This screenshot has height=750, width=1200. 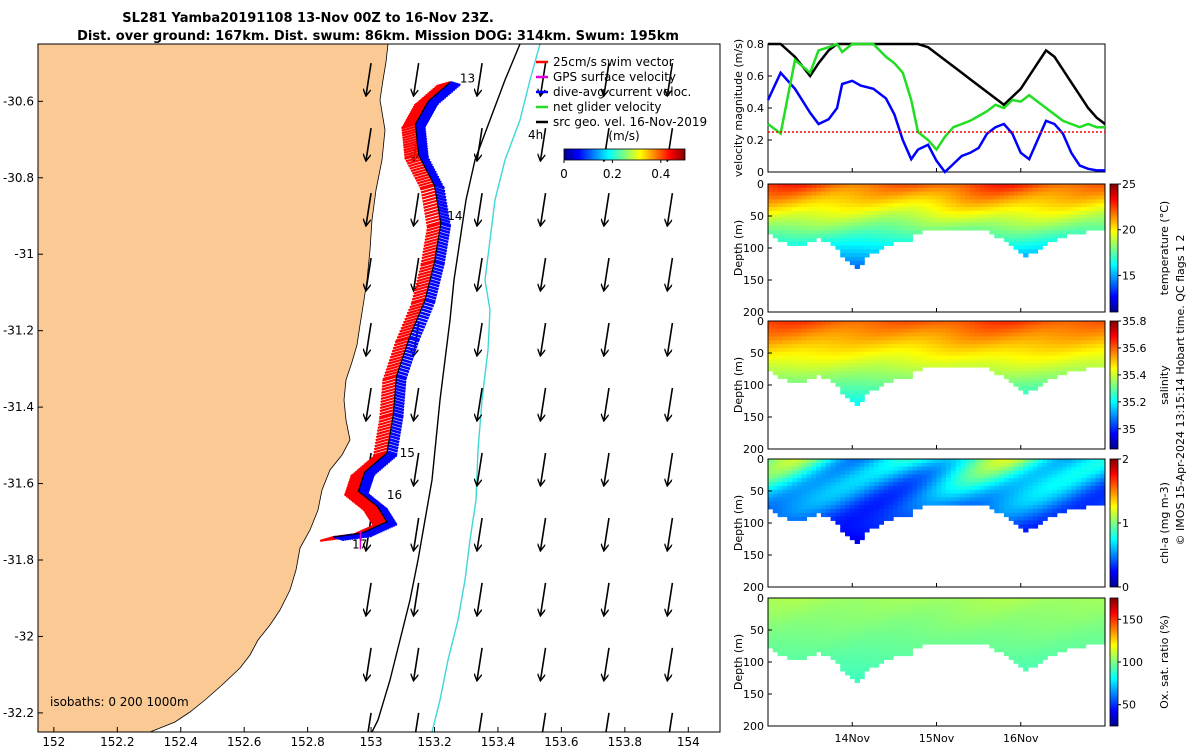 I want to click on colorbar-gradient, so click(x=624, y=154).